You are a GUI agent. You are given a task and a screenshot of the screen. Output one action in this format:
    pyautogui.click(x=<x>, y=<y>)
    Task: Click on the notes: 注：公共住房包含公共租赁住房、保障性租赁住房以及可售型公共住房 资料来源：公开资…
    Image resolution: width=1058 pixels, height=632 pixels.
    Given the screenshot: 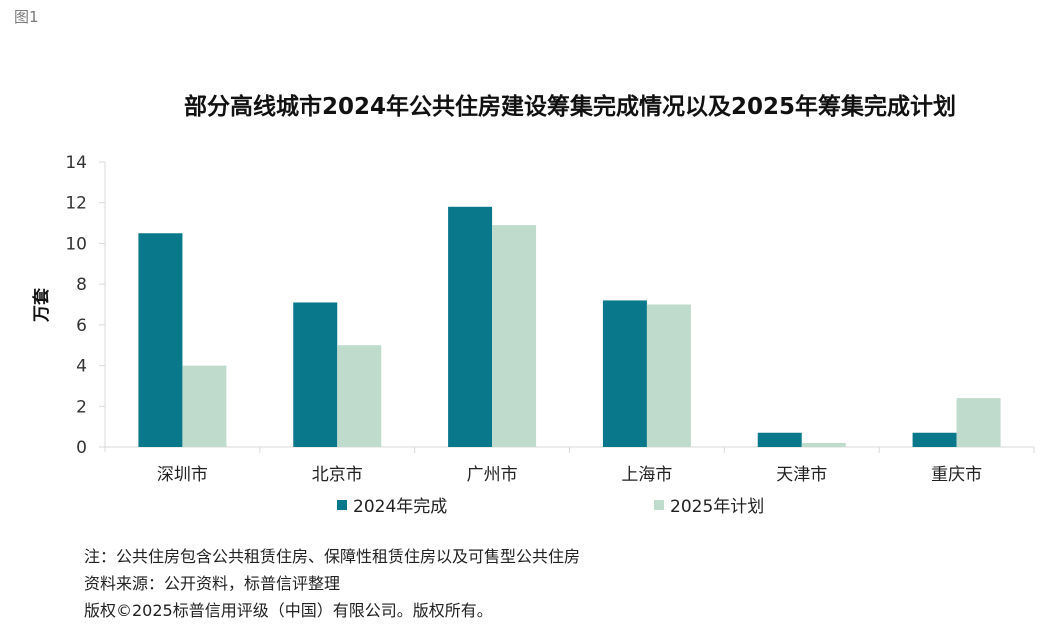 What is the action you would take?
    pyautogui.click(x=332, y=583)
    